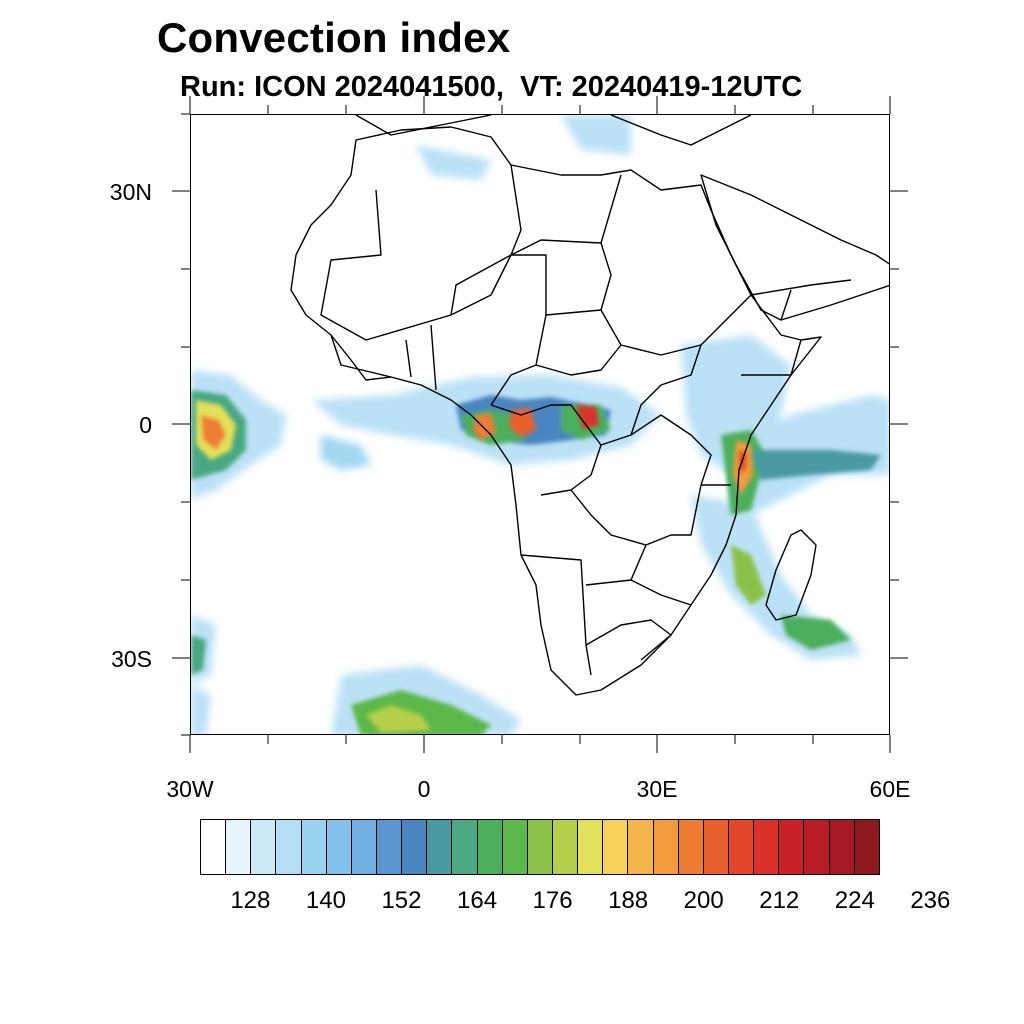 The height and width of the screenshot is (1024, 1024). I want to click on colorbar-label: 128, so click(250, 900).